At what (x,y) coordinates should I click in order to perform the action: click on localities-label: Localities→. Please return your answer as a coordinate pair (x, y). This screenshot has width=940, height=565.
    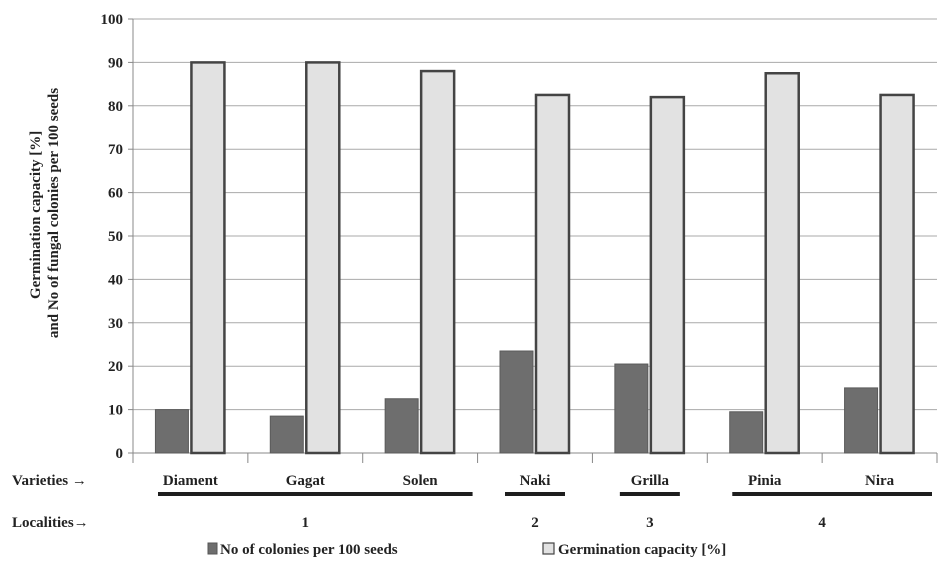
    Looking at the image, I should click on (50, 523).